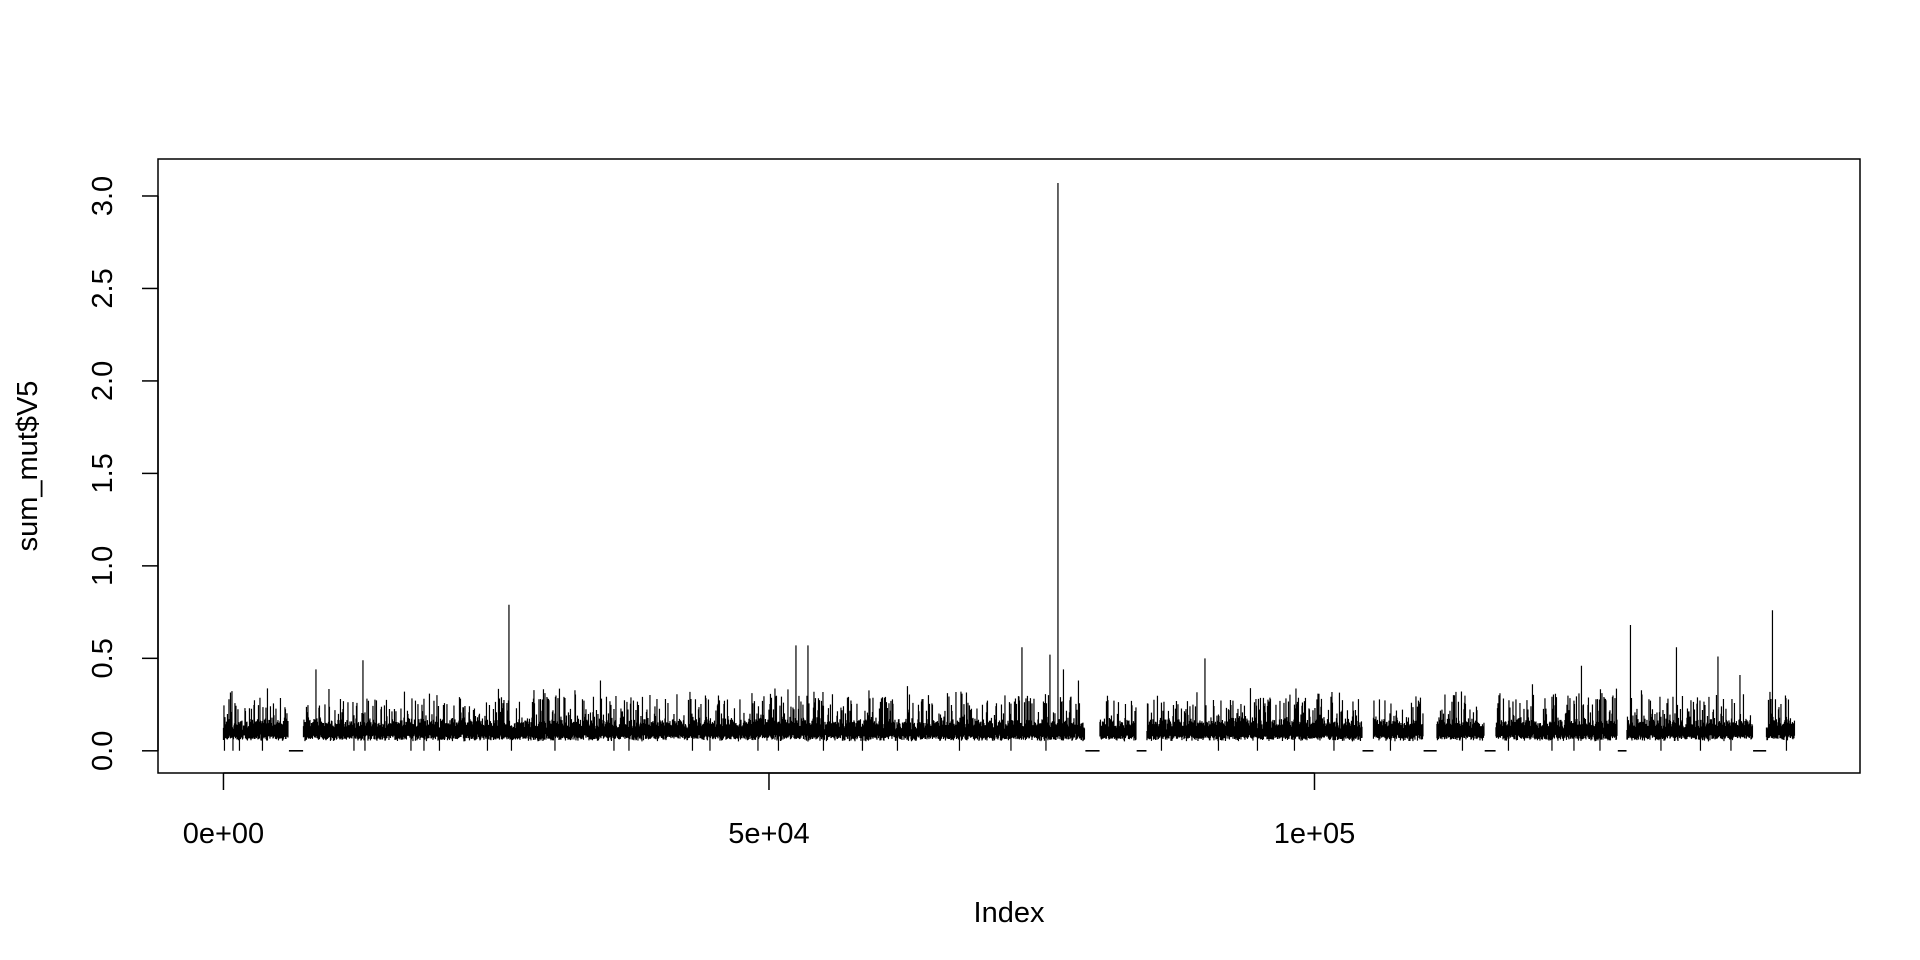 This screenshot has width=1920, height=960. What do you see at coordinates (103, 196) in the screenshot?
I see `y-tick-label: 3.0` at bounding box center [103, 196].